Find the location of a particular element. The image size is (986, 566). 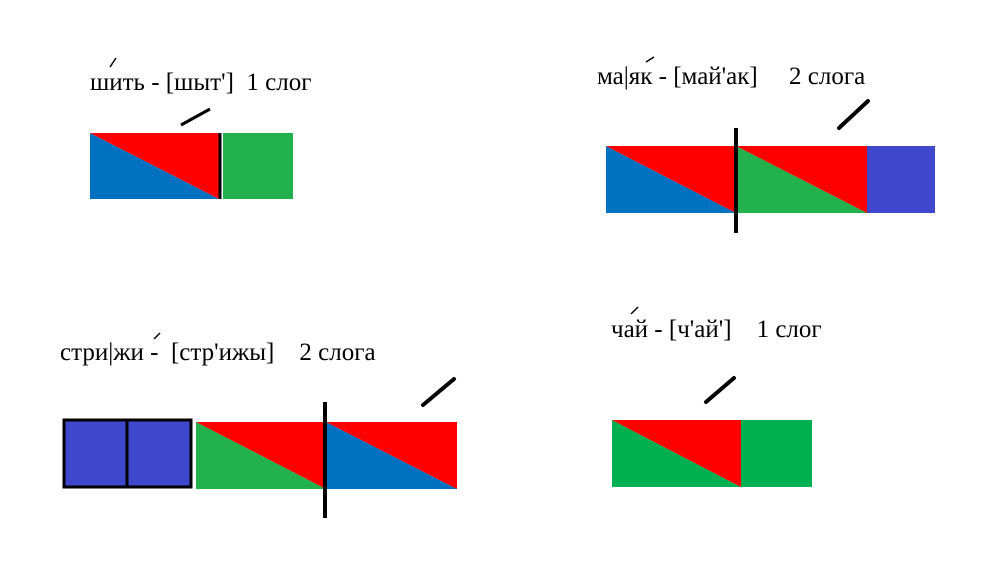

word-label-chai: чай - [ч'ай'] 1 слог is located at coordinates (716, 329).